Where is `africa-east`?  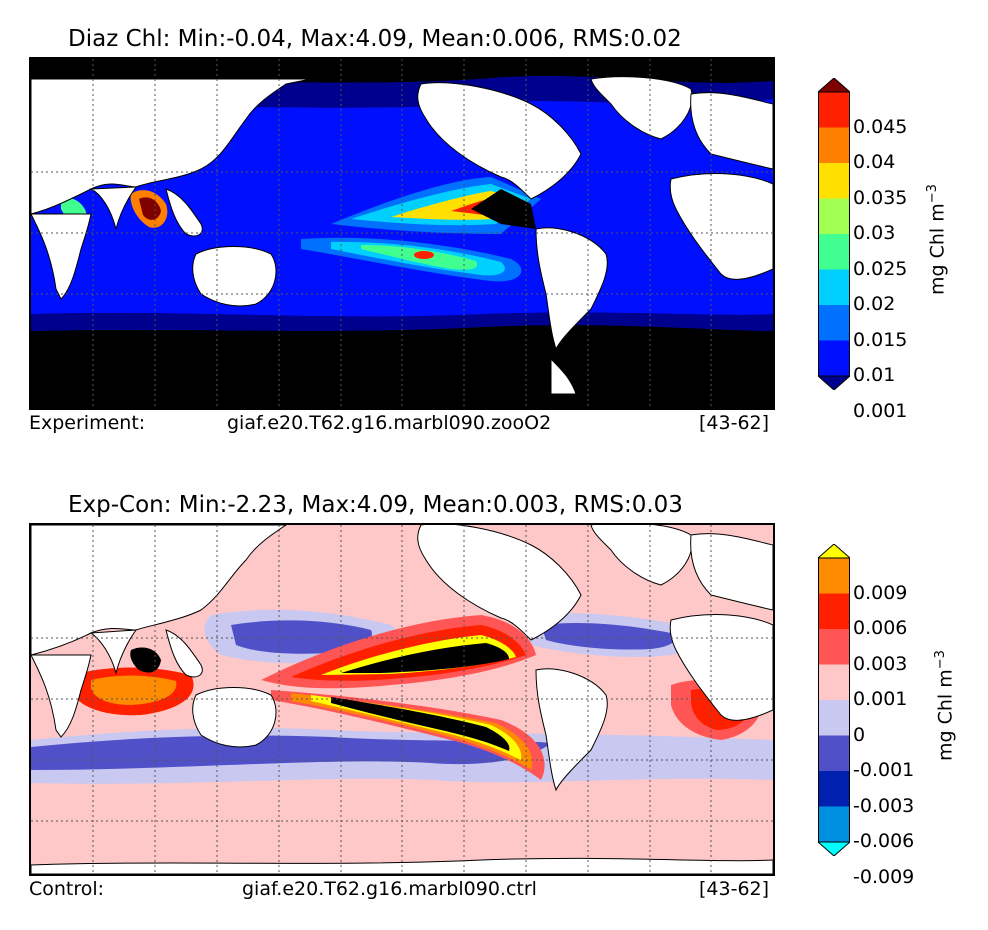 africa-east is located at coordinates (721, 226).